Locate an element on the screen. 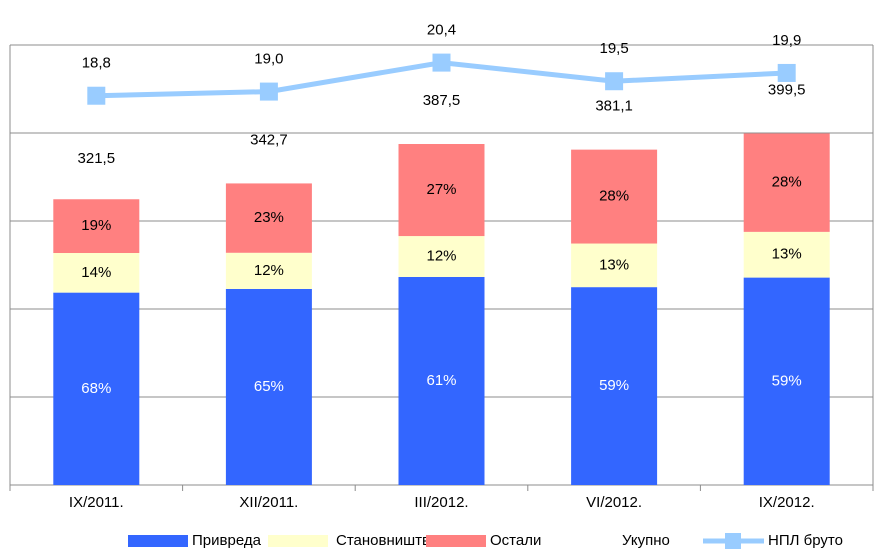 This screenshot has width=875, height=555. total-label: 321,5 is located at coordinates (97, 158).